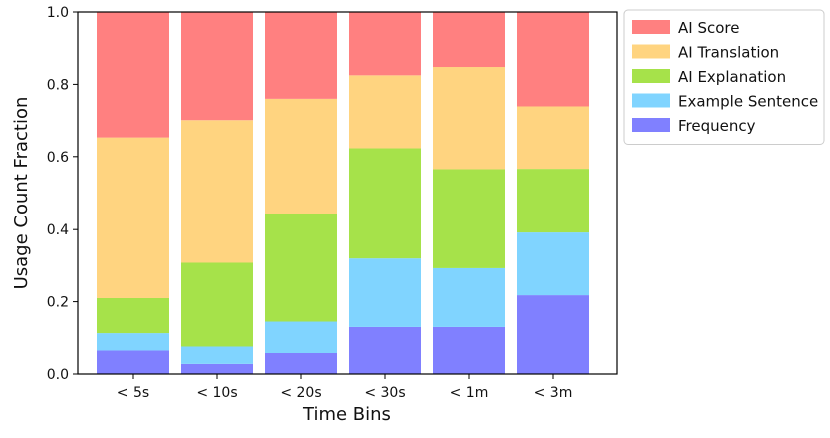  Describe the element at coordinates (58, 303) in the screenshot. I see `y-tick-label: 0.2` at that location.